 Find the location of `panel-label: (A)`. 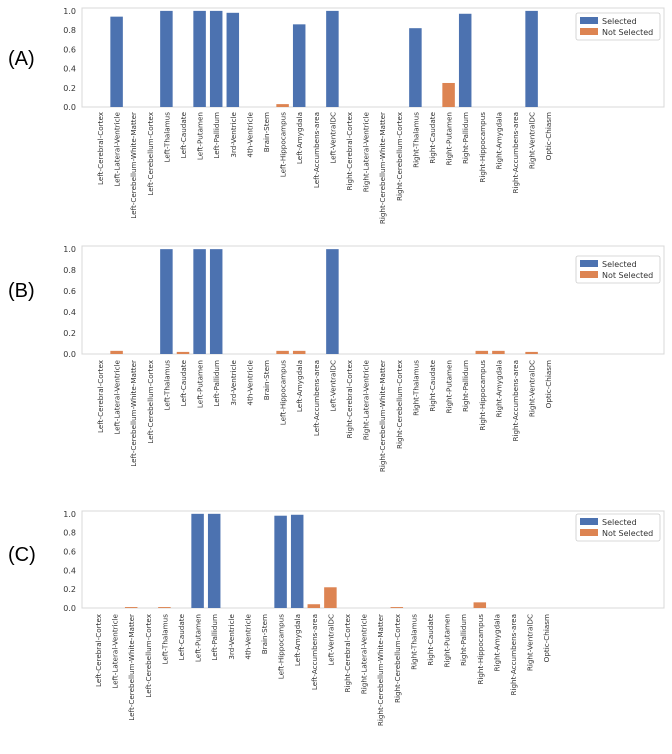

panel-label: (A) is located at coordinates (21, 59).